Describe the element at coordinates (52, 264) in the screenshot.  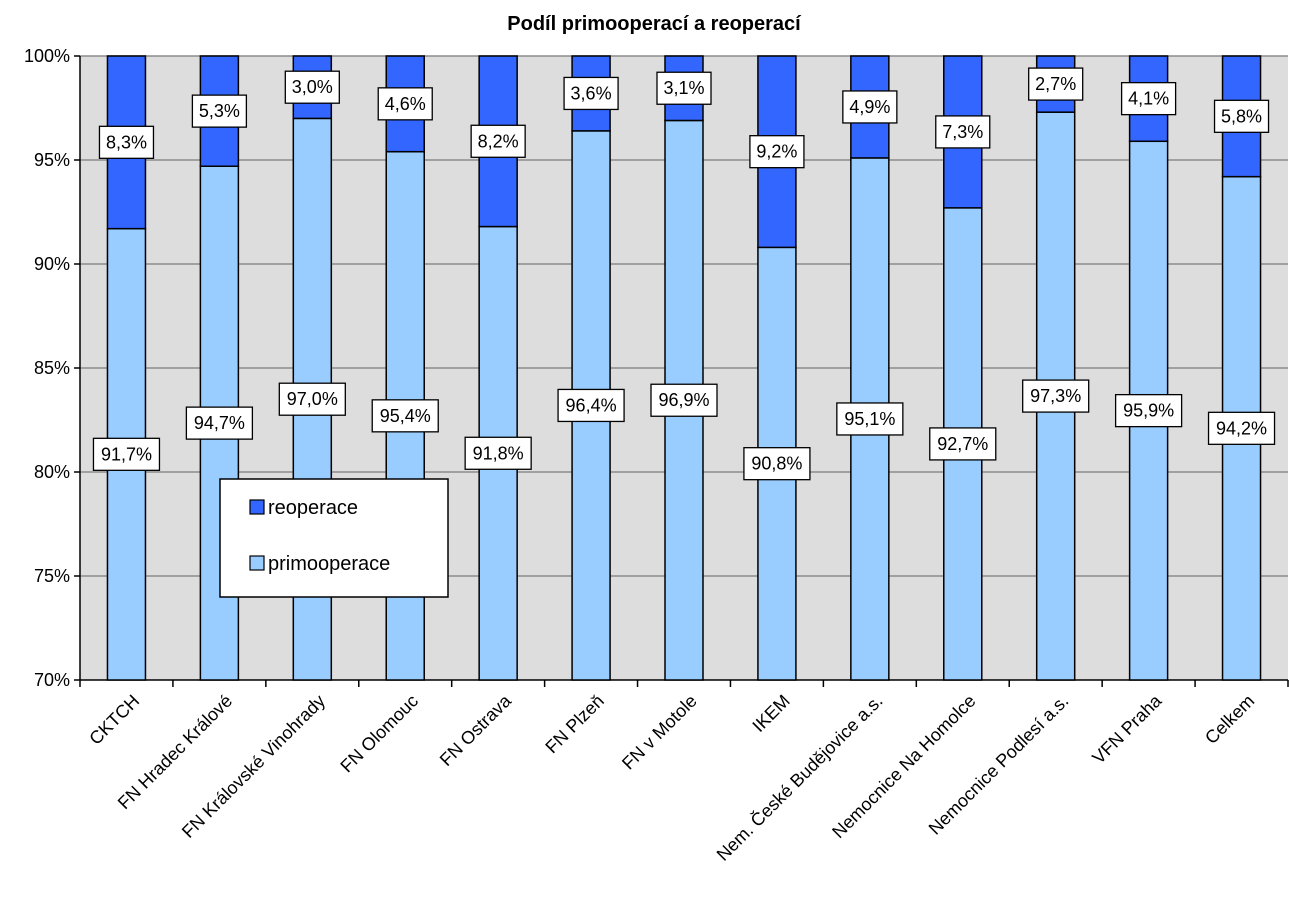
I see `y-tick-label: 90%` at that location.